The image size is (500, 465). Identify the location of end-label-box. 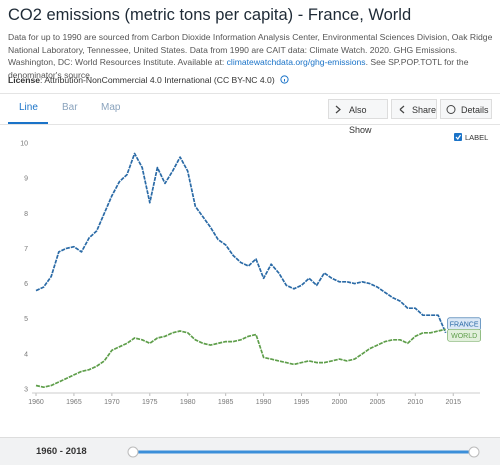
(464, 335).